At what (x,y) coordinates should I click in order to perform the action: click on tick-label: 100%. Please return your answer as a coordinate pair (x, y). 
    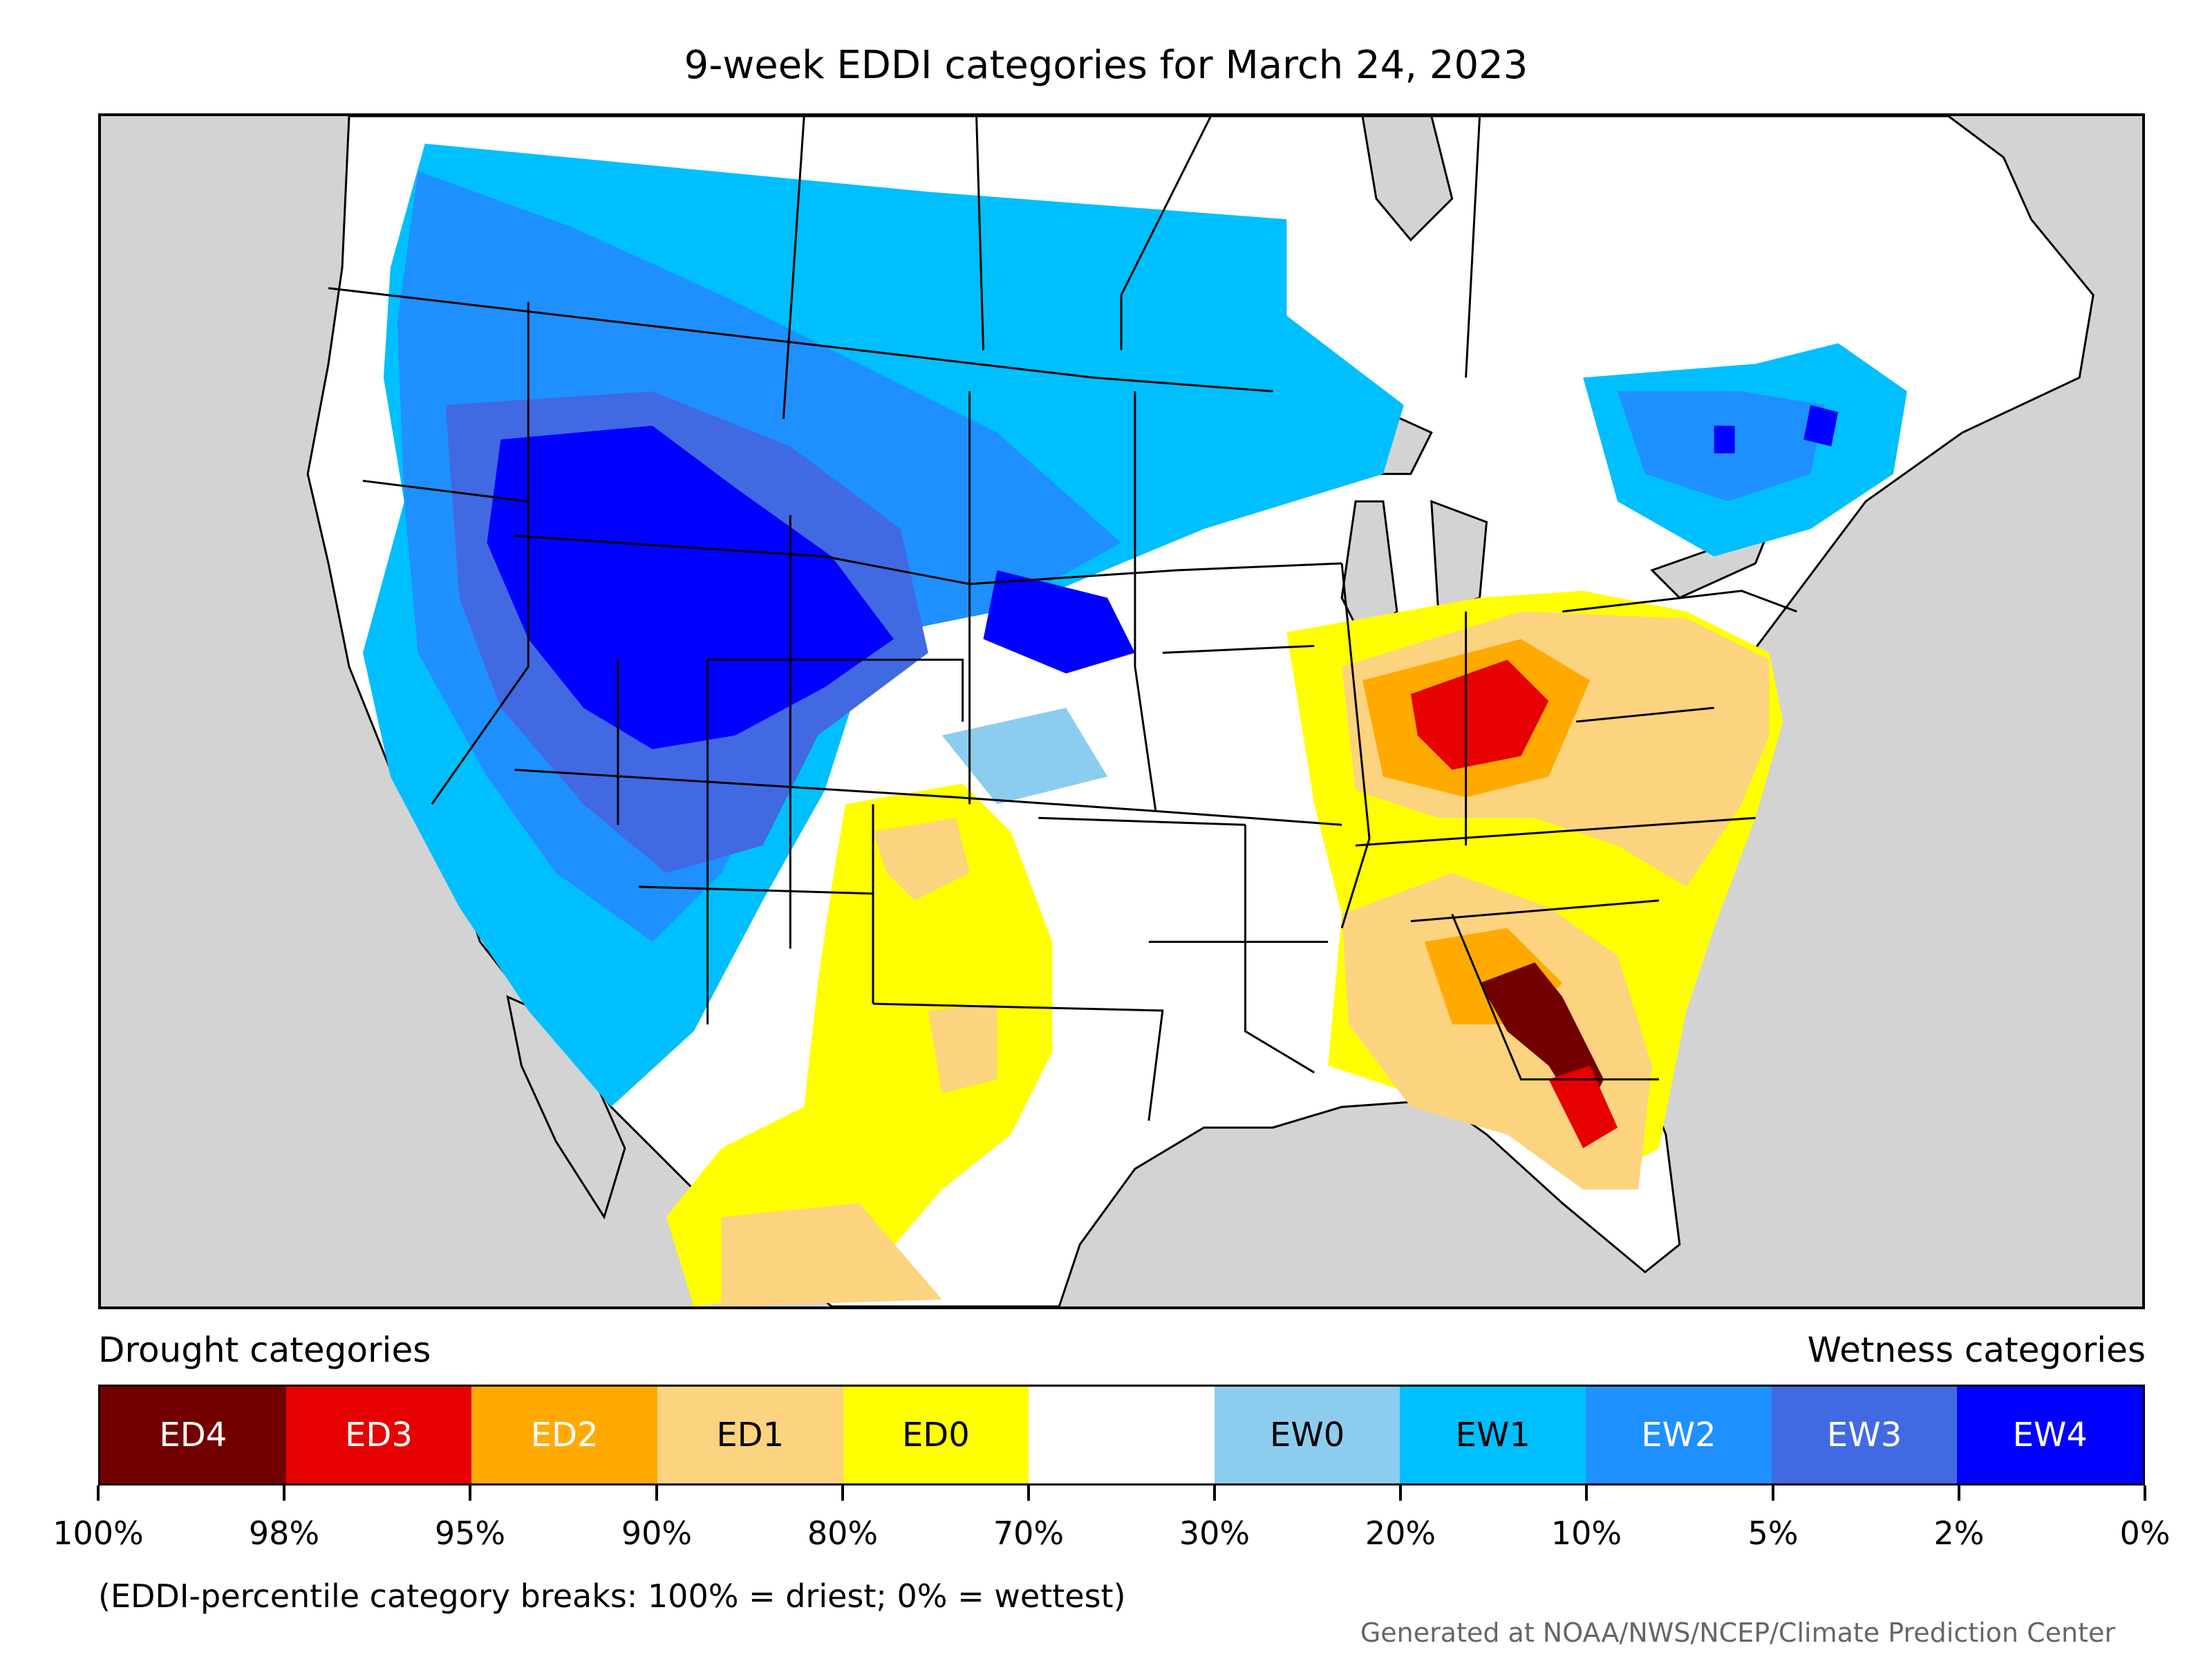
    Looking at the image, I should click on (99, 1534).